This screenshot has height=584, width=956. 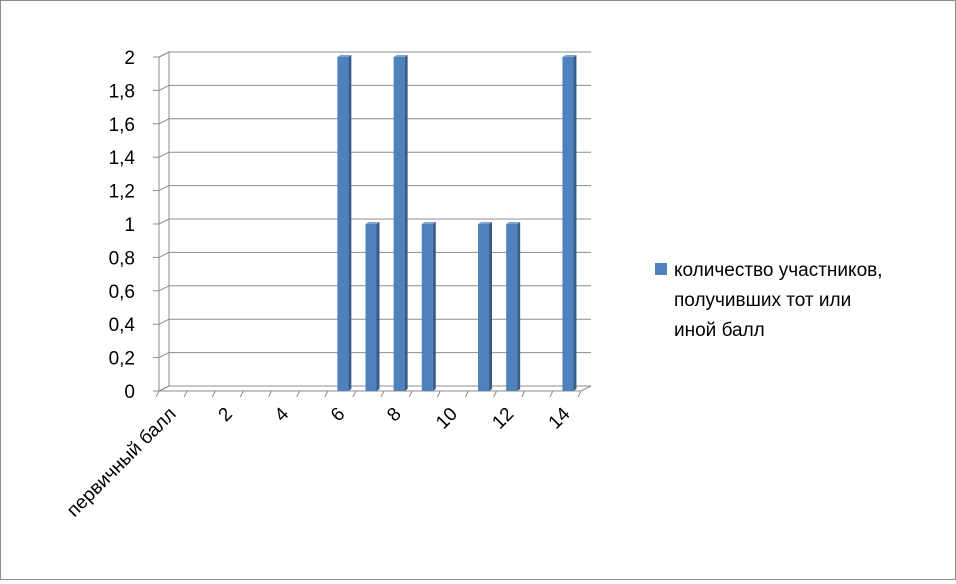 I want to click on x-tick-label: 10, so click(x=447, y=419).